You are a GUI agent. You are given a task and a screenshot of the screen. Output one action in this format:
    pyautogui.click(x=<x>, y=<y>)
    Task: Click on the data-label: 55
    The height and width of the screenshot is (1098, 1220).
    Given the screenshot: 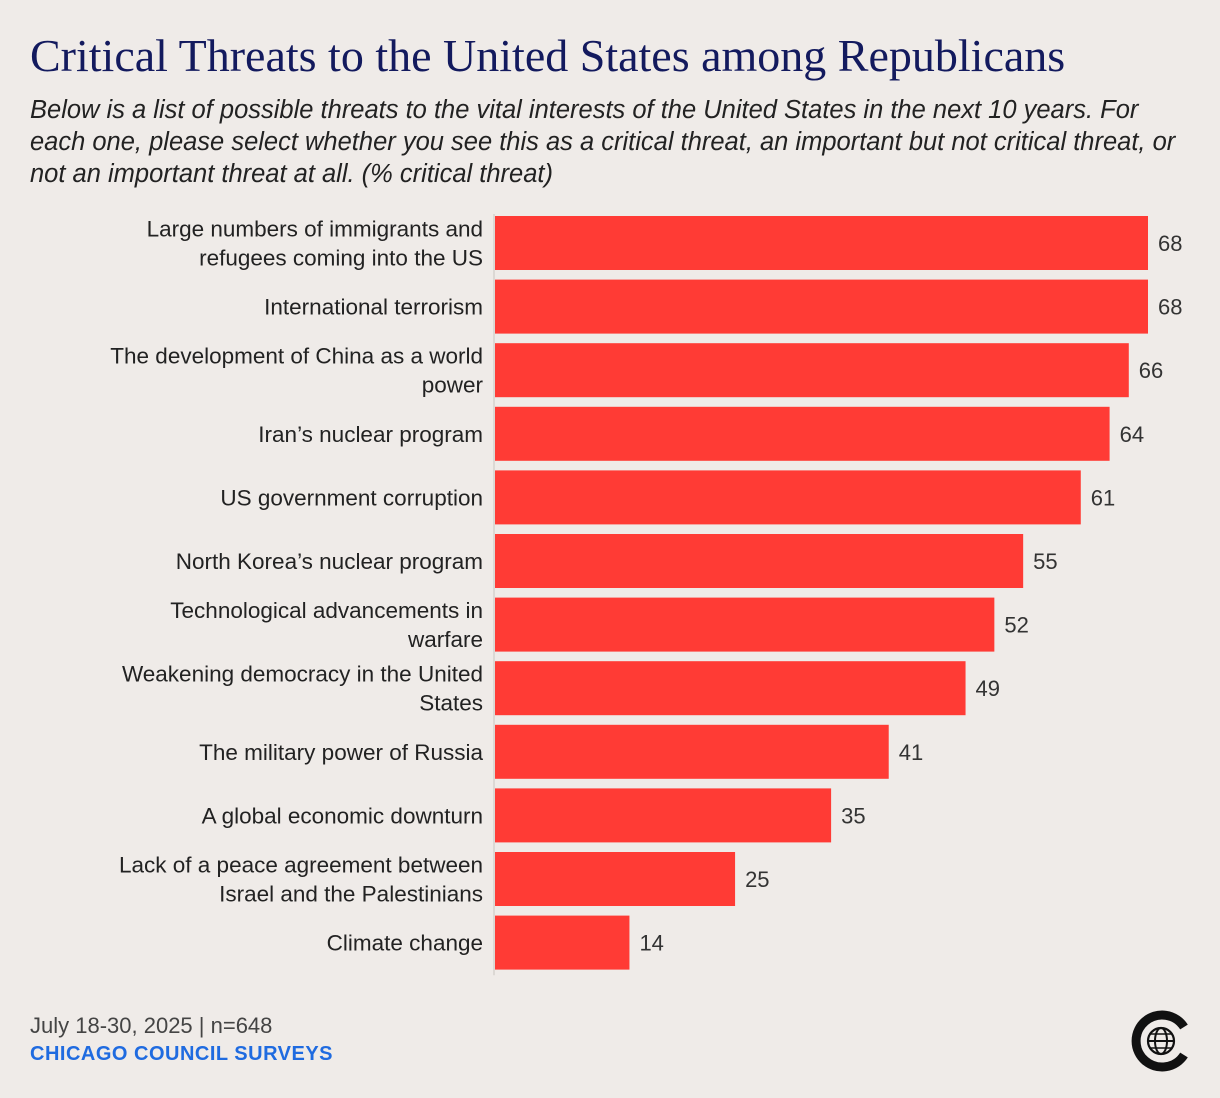 What is the action you would take?
    pyautogui.click(x=1045, y=561)
    